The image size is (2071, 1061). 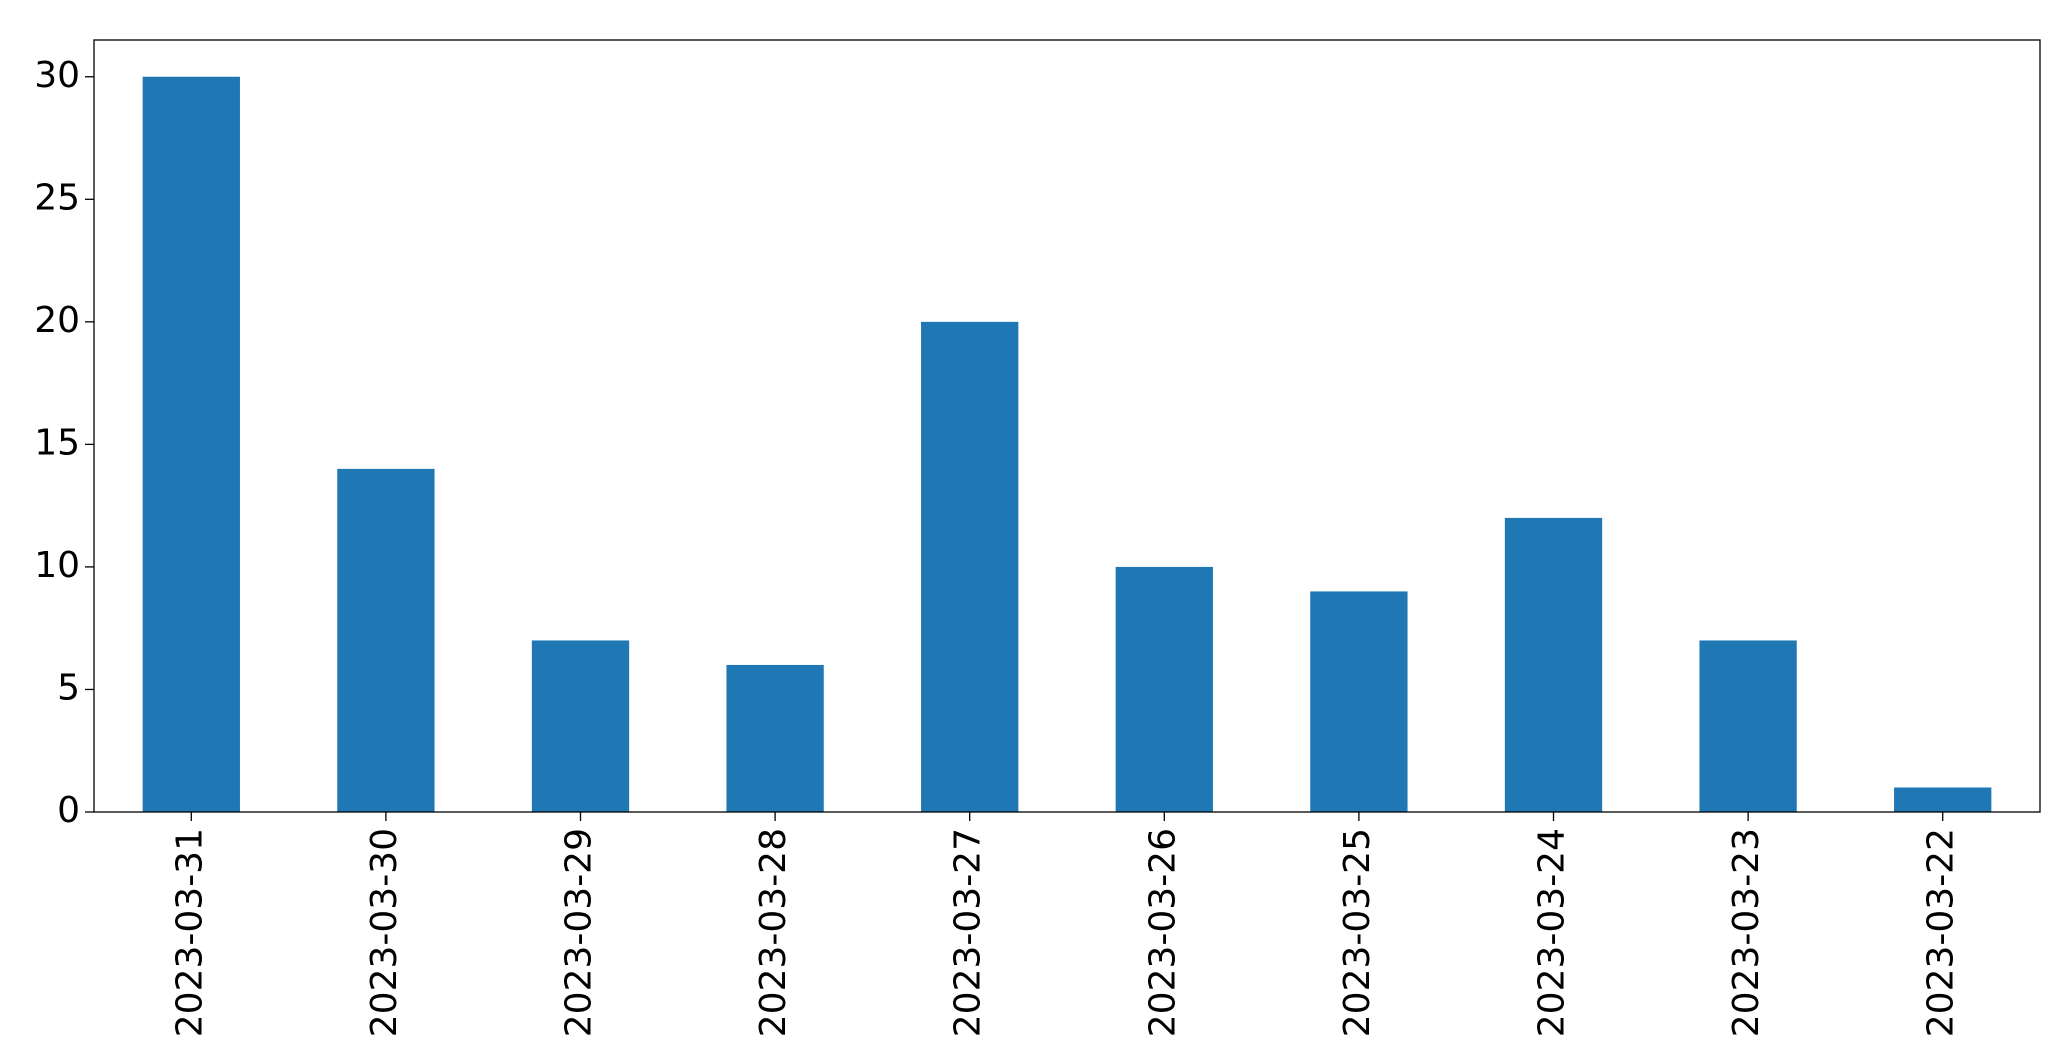 What do you see at coordinates (1357, 932) in the screenshot?
I see `x-tick-label: 2023-03-25` at bounding box center [1357, 932].